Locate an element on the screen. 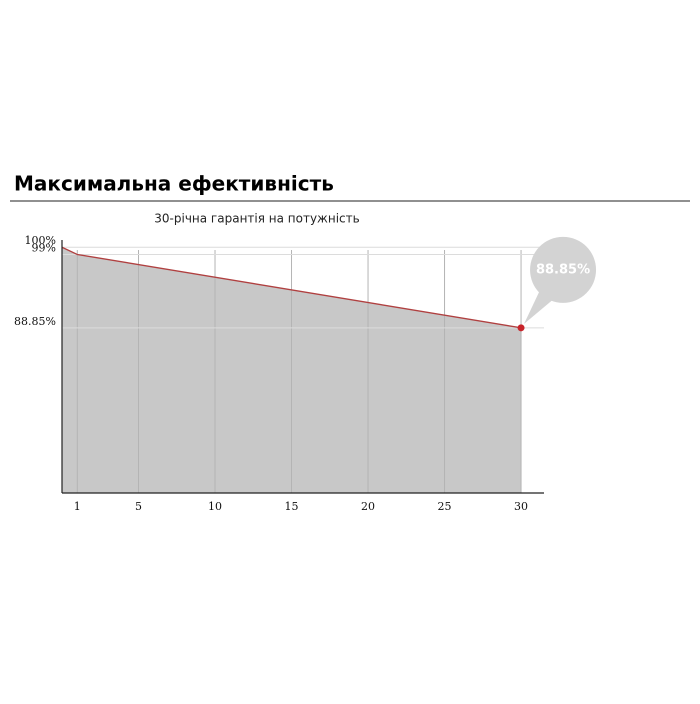 Image resolution: width=700 pixels, height=704 pixels. chart-title: Максимальна ефективність is located at coordinates (174, 184).